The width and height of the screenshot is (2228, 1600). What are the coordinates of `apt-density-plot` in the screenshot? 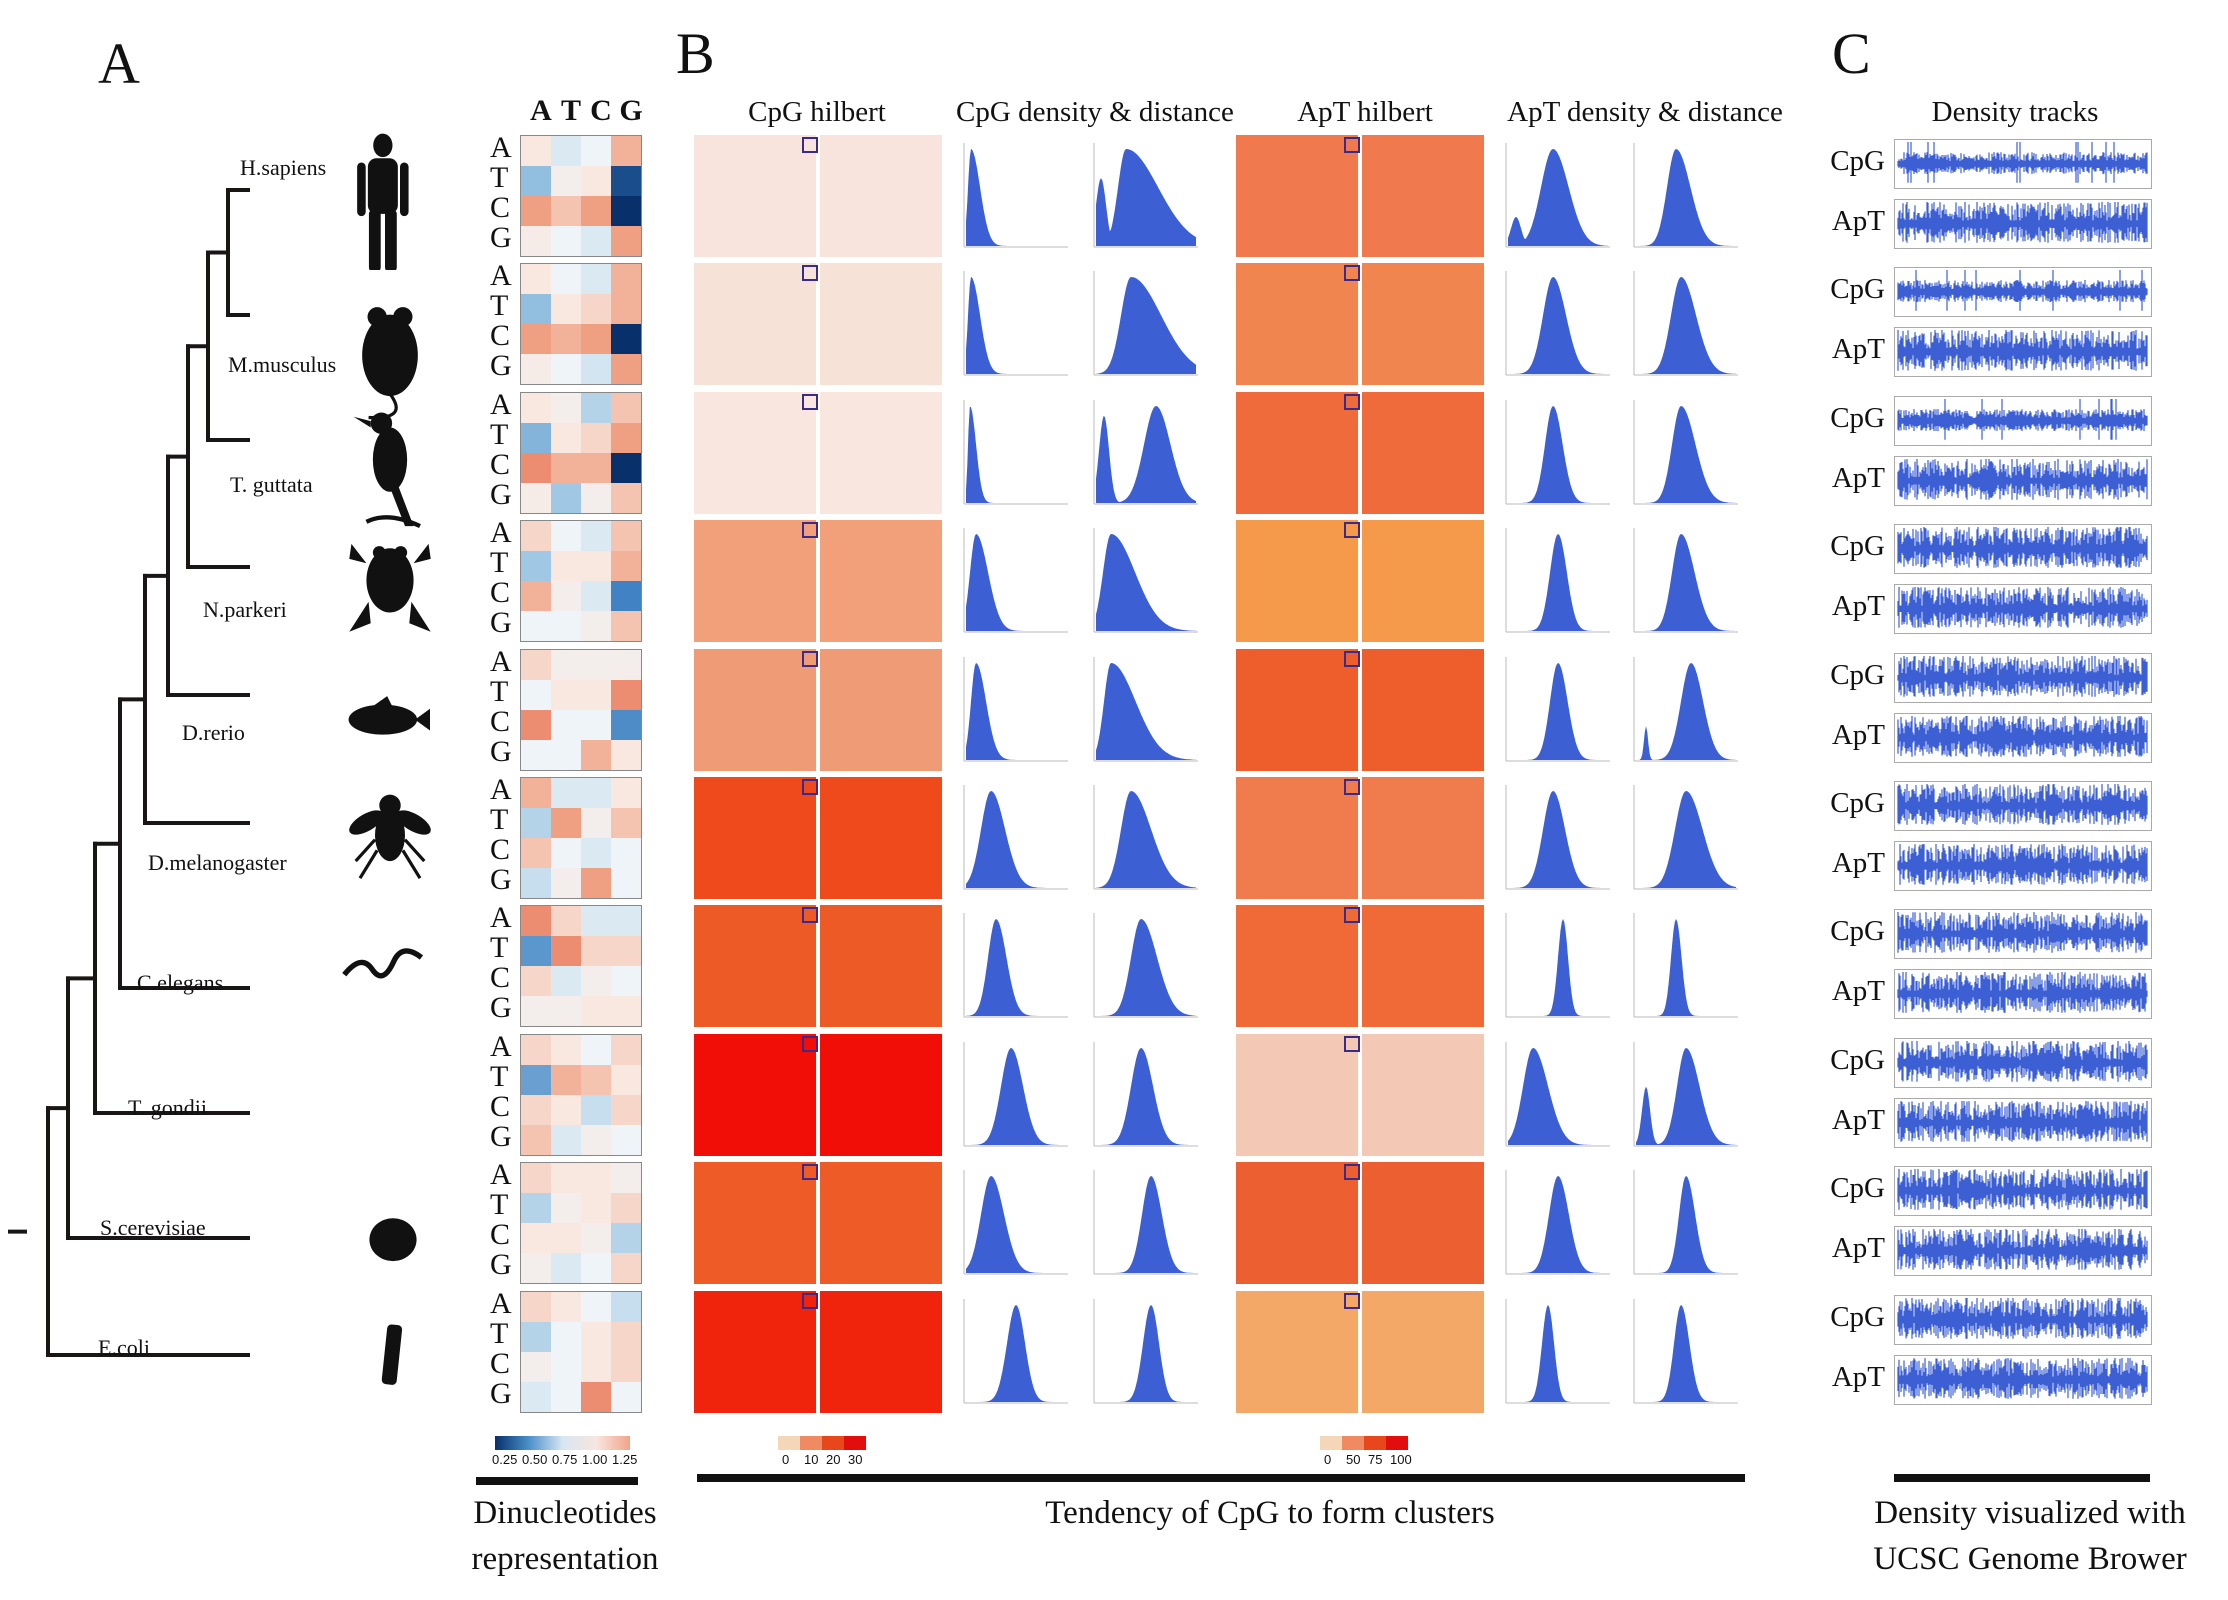 It's located at (1553, 196).